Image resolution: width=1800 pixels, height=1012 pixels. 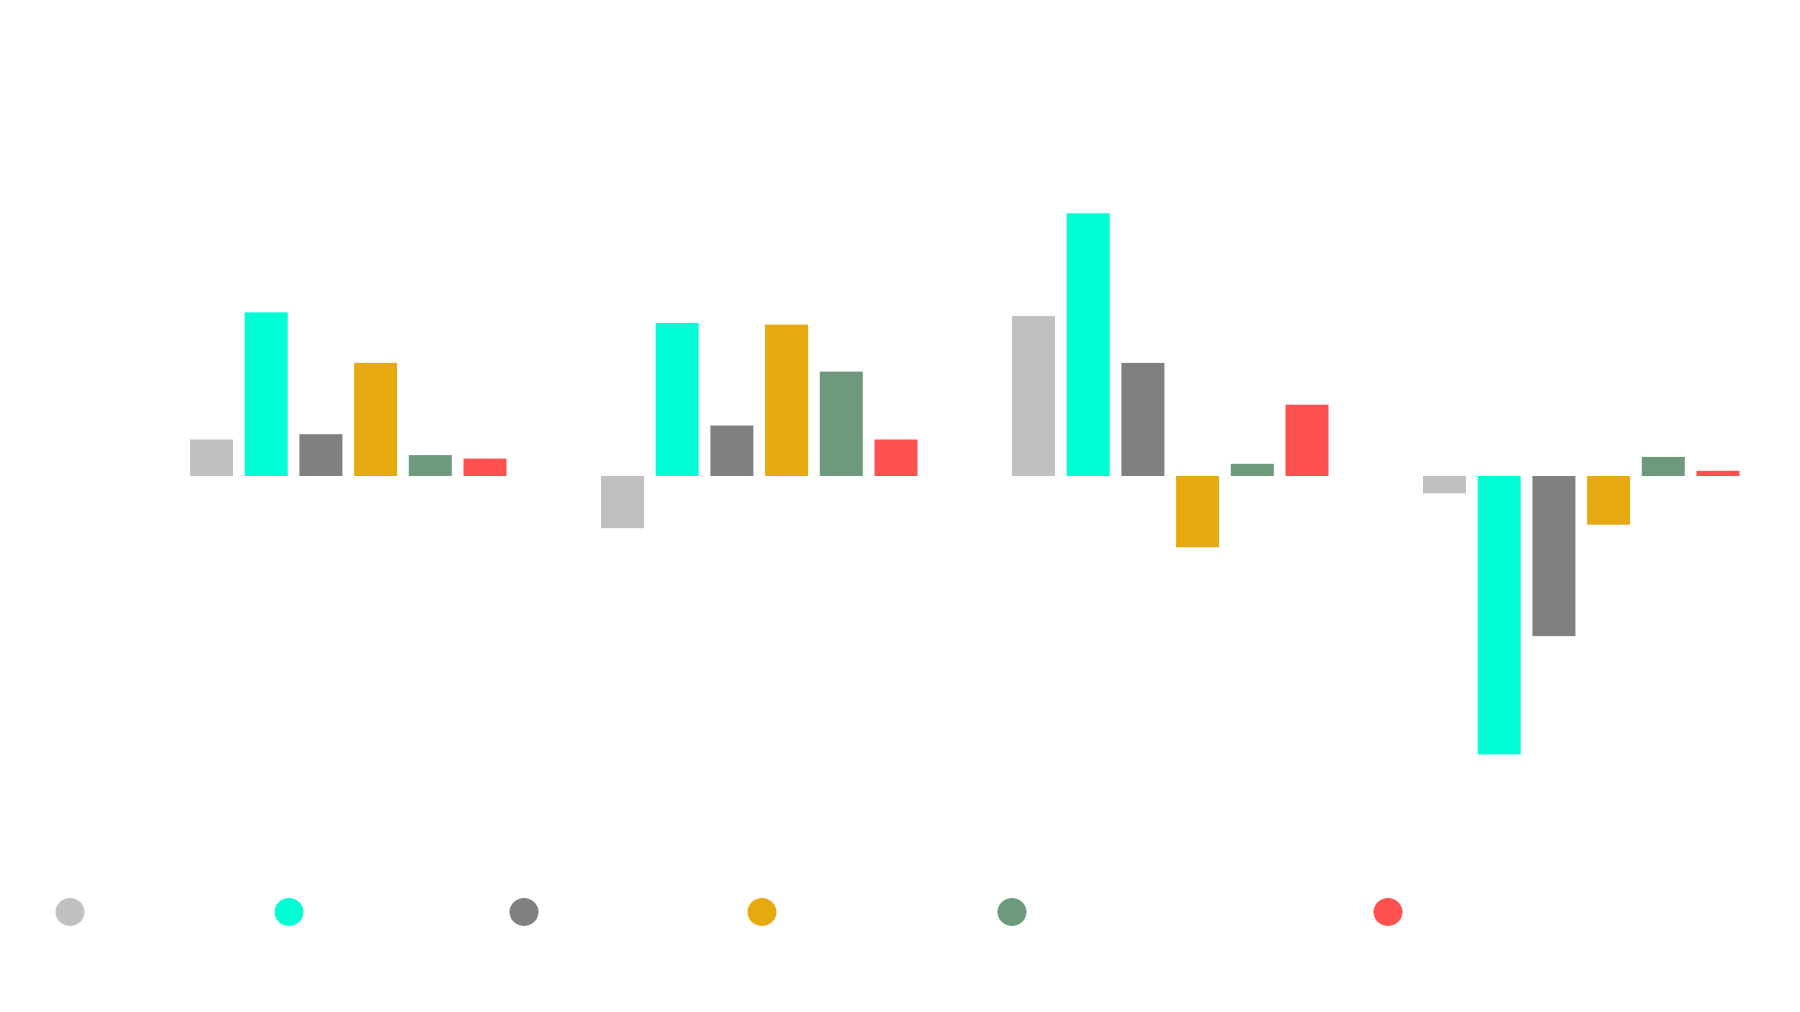 I want to click on legend, so click(x=729, y=912).